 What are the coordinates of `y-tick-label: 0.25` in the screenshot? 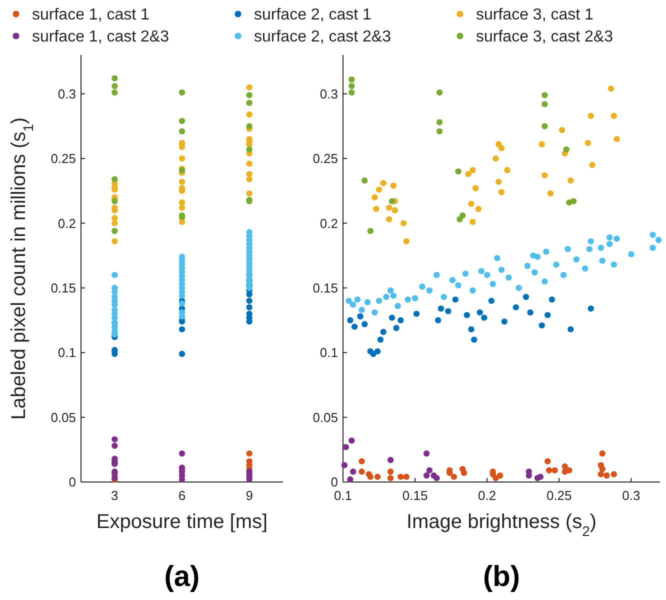 It's located at (63, 158).